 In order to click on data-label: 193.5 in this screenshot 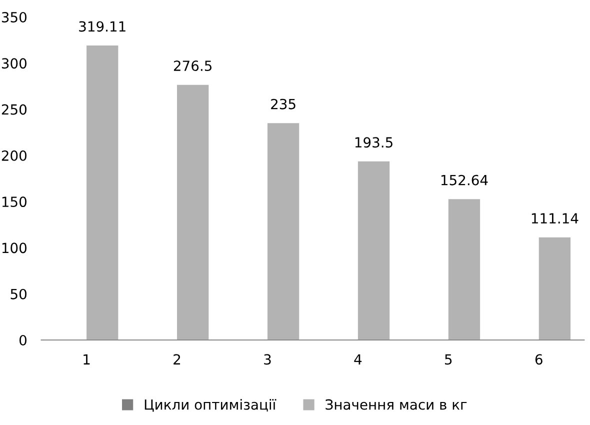, I will do `click(373, 142)`.